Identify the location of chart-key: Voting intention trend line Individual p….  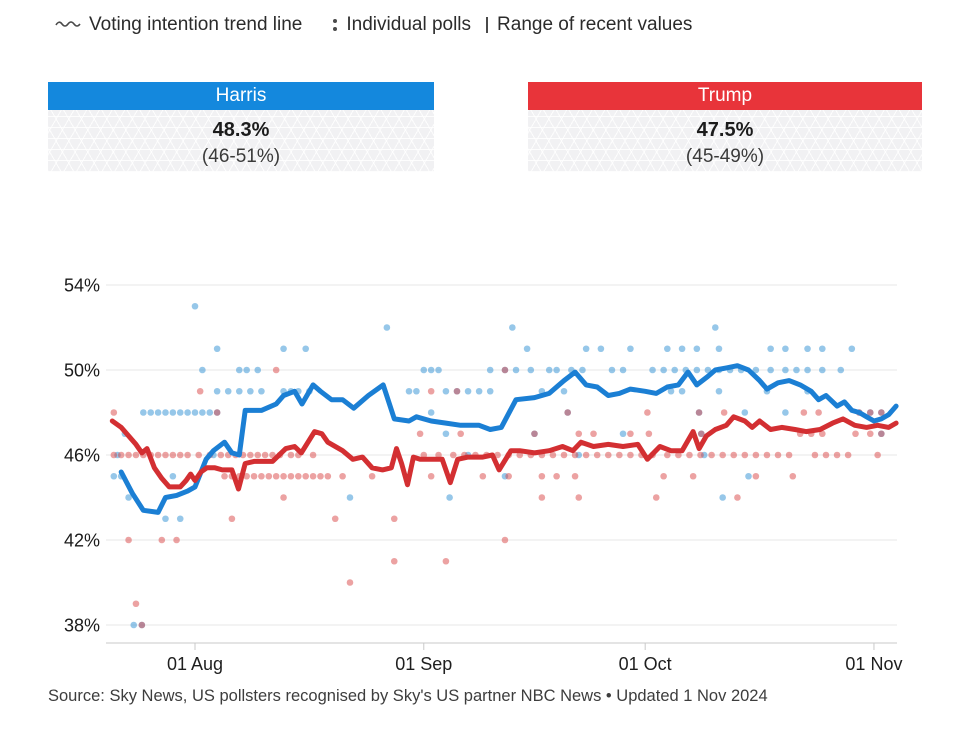
(373, 25).